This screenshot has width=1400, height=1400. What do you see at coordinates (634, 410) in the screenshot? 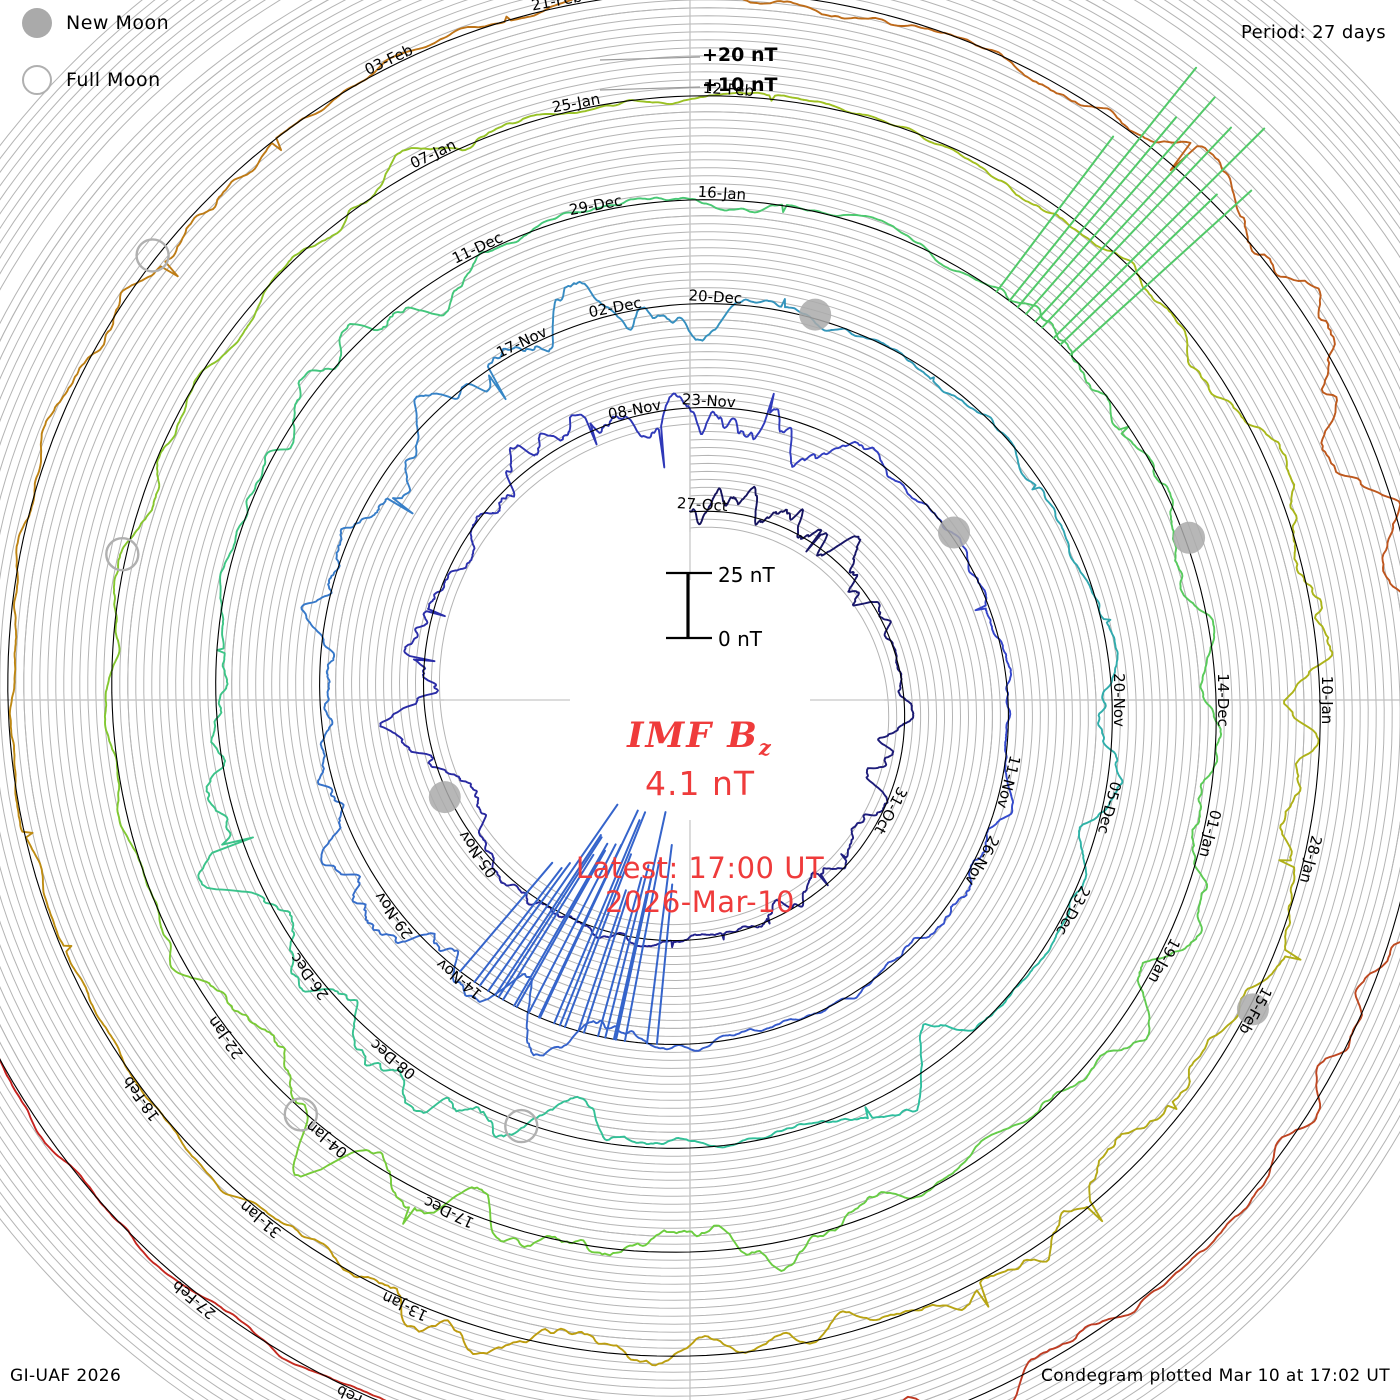
I see `date-label: 08-Nov` at bounding box center [634, 410].